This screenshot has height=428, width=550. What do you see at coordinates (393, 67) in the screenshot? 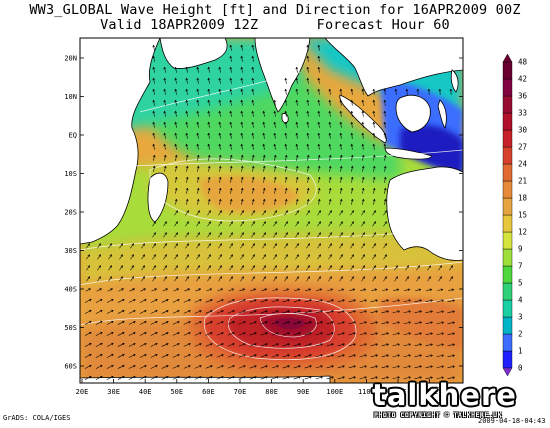
I see `southeast-asia-landmass` at bounding box center [393, 67].